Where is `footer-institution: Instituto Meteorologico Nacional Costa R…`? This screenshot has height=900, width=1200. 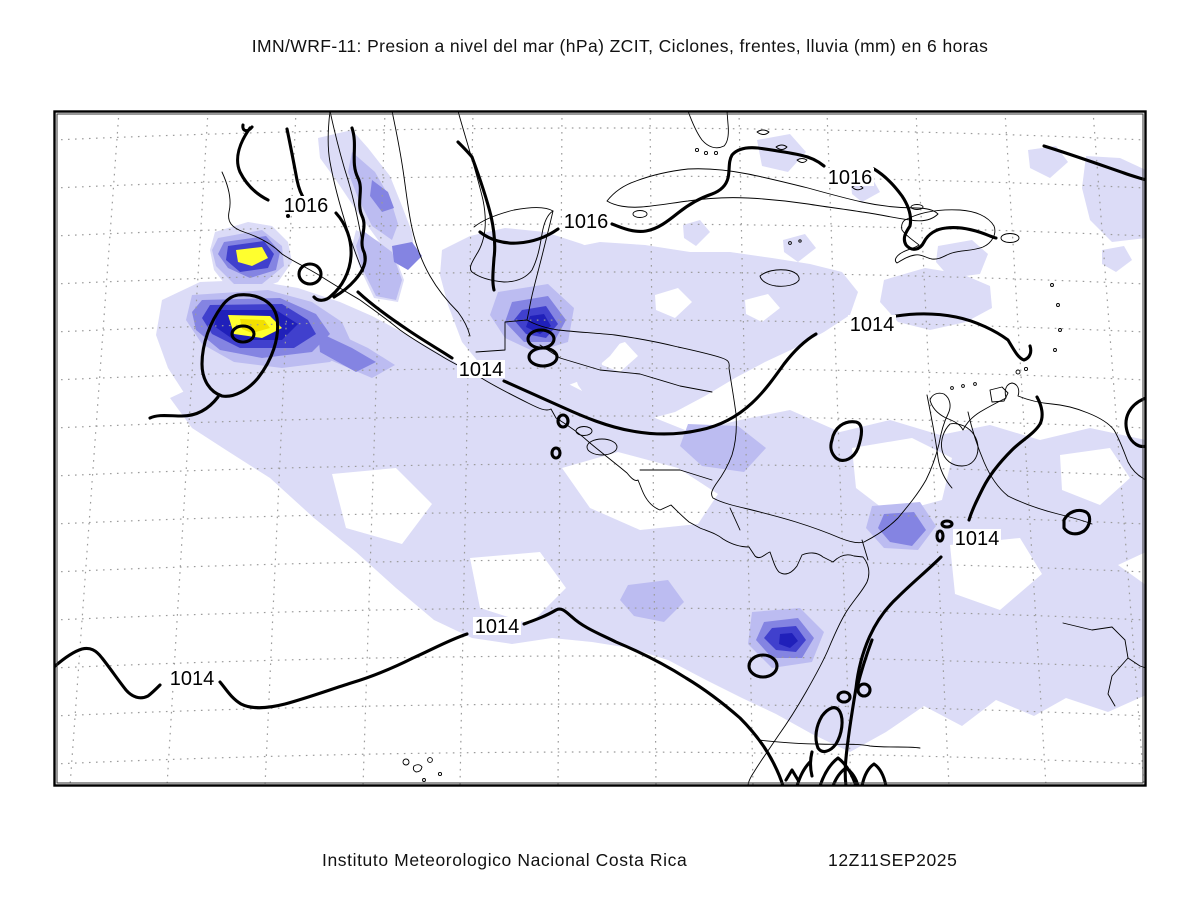
footer-institution: Instituto Meteorologico Nacional Costa R… is located at coordinates (505, 860).